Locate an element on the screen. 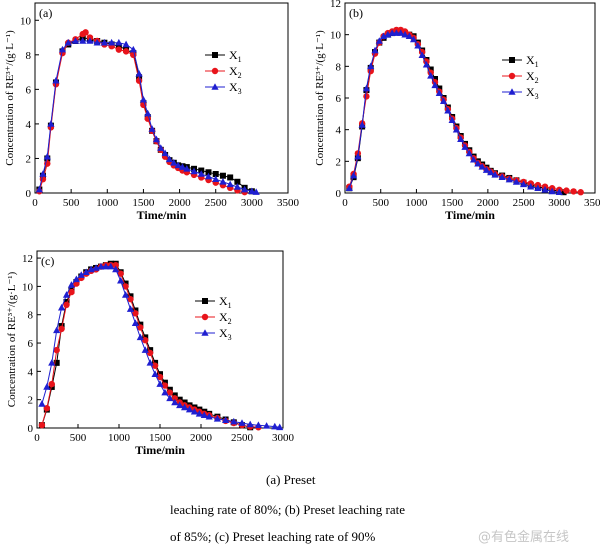 The height and width of the screenshot is (547, 600). legend-label: X2 is located at coordinates (532, 77).